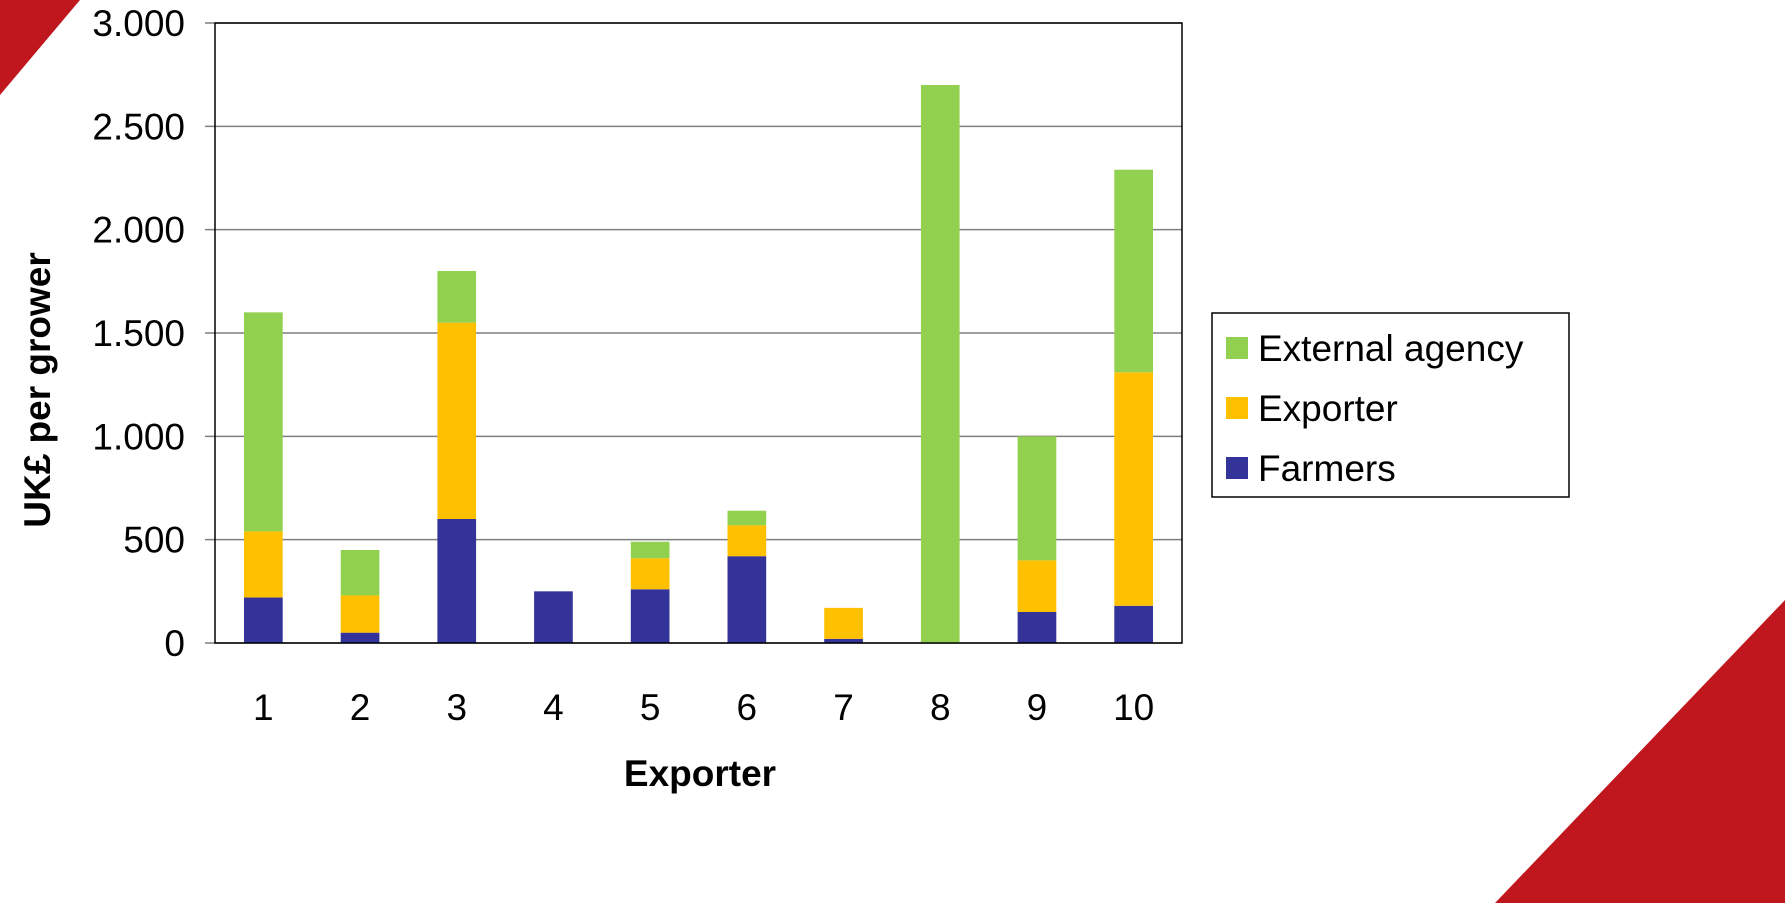  What do you see at coordinates (703, 707) in the screenshot?
I see `x-axis-tick-labels: 1 2 3 4 5 6 7 8 9 10` at bounding box center [703, 707].